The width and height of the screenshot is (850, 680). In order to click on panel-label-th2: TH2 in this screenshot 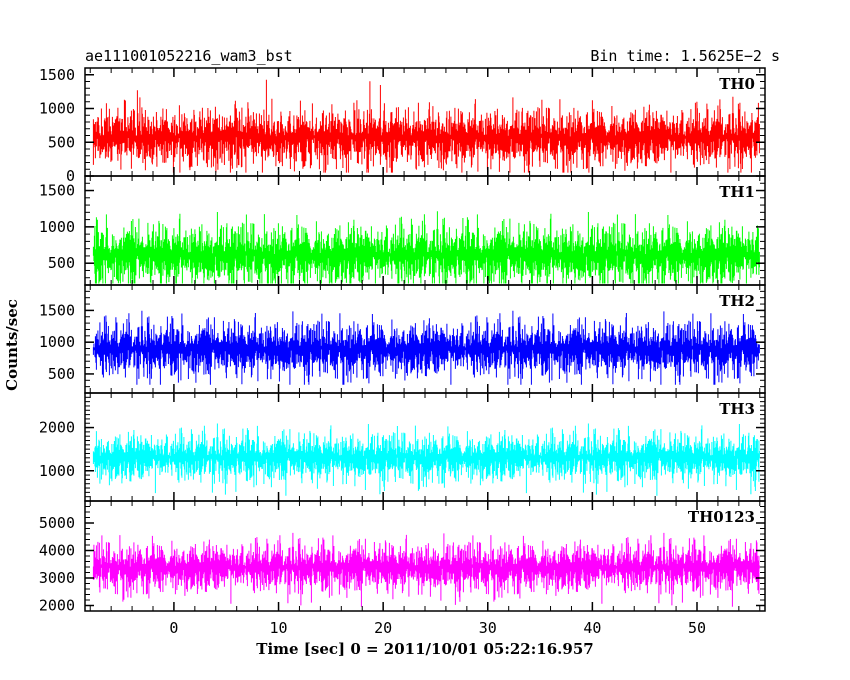, I will do `click(737, 301)`.